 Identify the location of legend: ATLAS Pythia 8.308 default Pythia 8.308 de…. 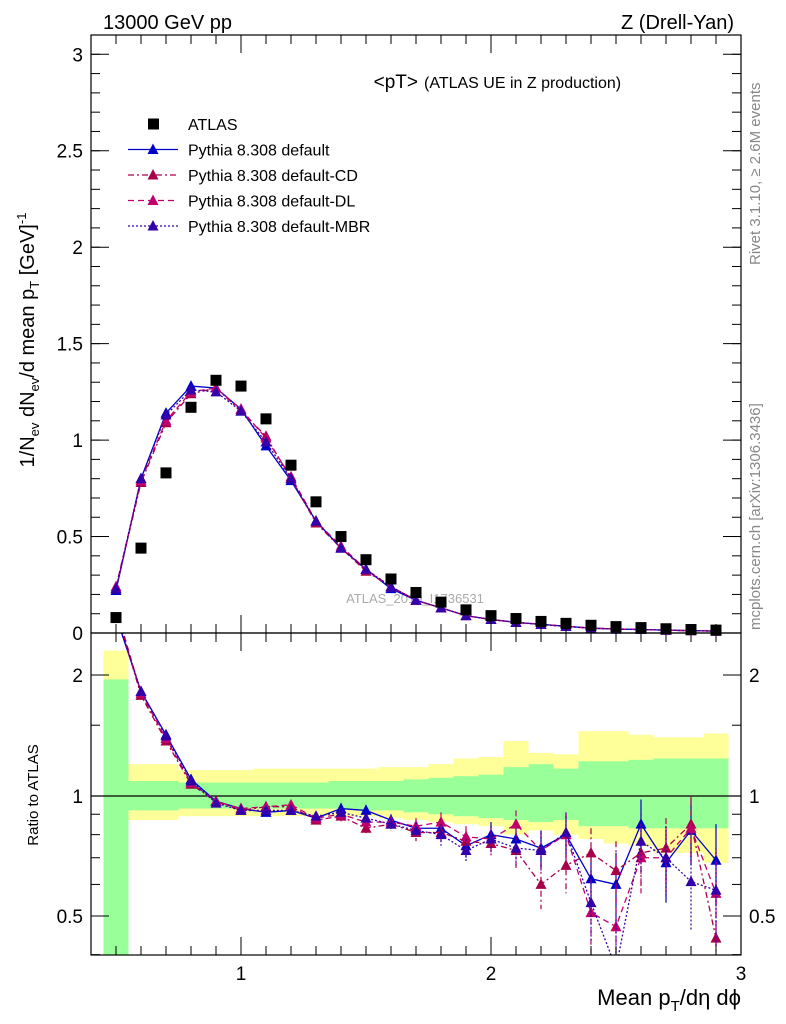
(249, 176).